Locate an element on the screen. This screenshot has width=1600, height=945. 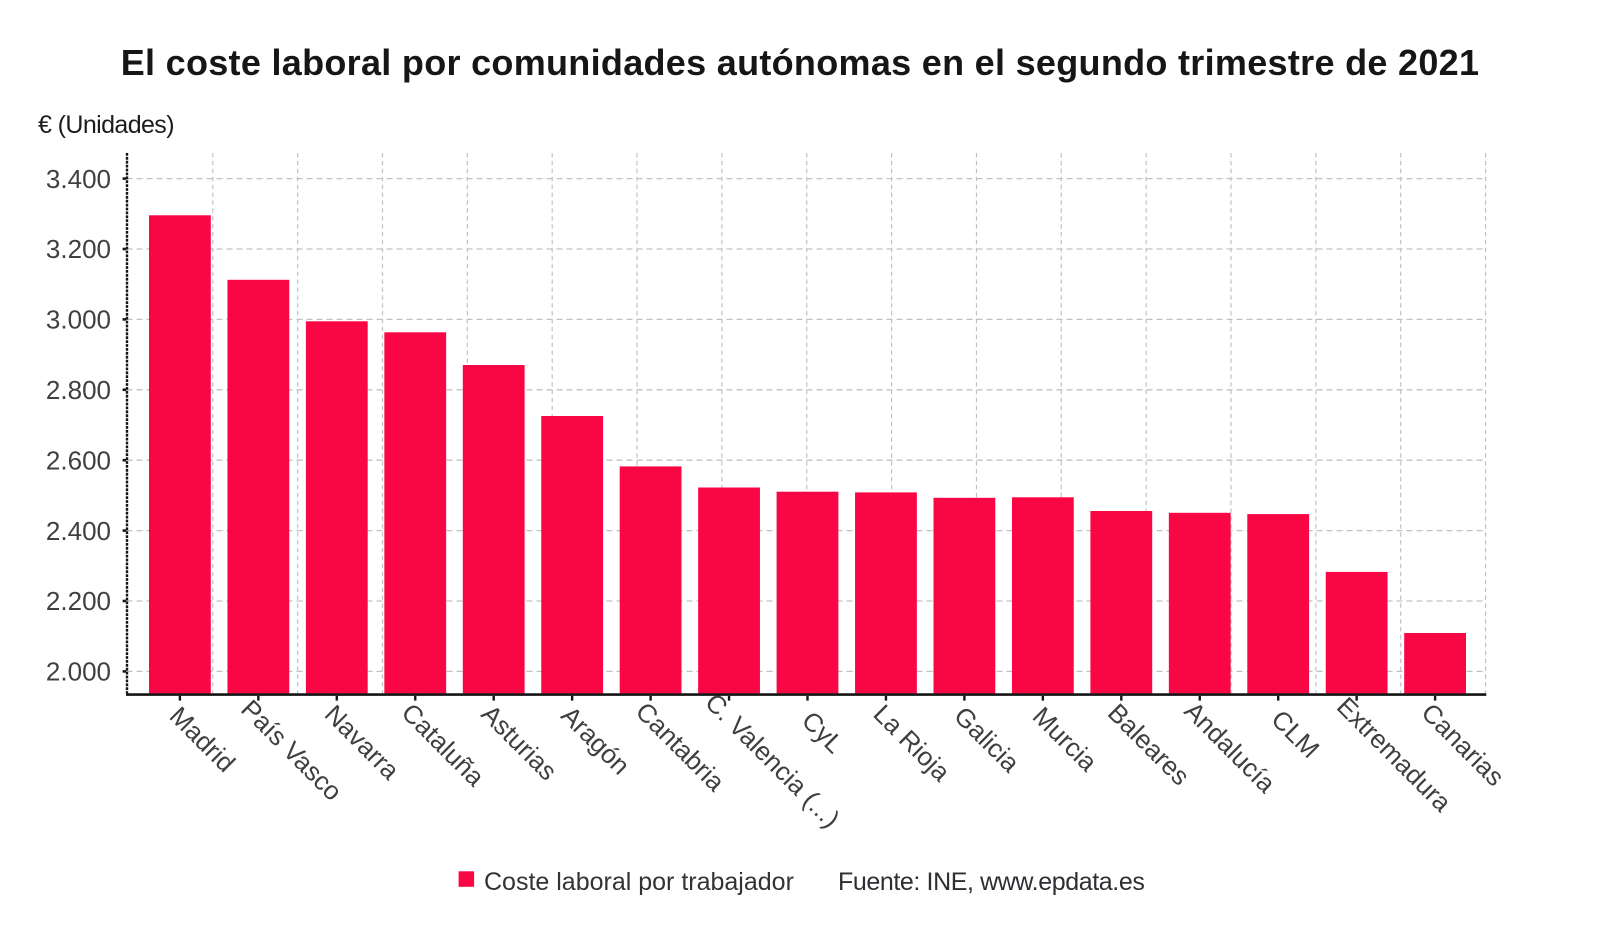
svg-text: 2.400 is located at coordinates (78, 531).